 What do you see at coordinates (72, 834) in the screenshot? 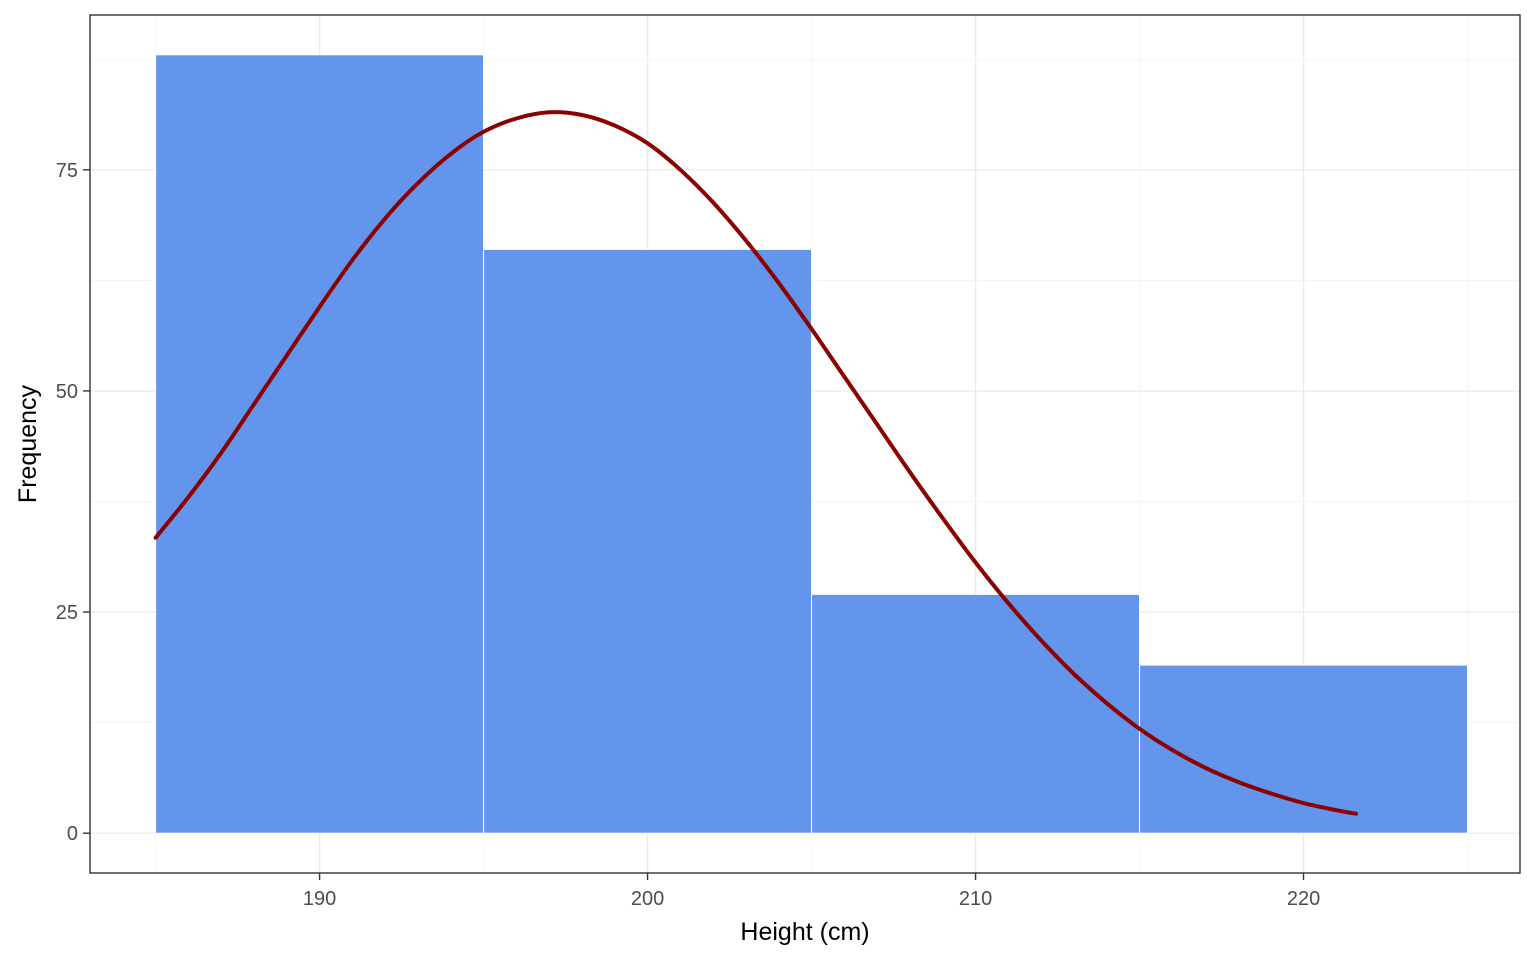
I see `y-tick-label: 0` at bounding box center [72, 834].